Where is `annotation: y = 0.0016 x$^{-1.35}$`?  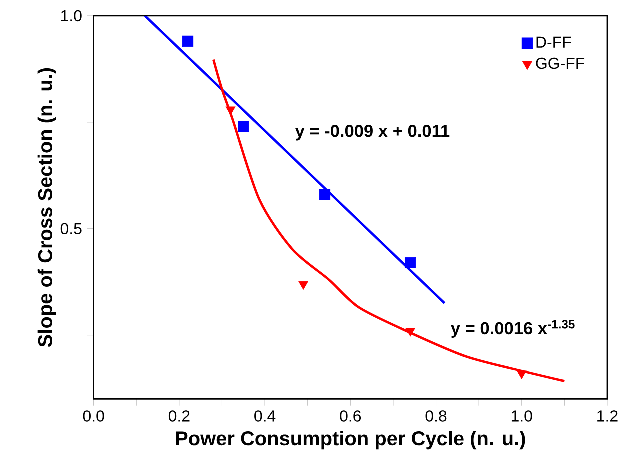 annotation: y = 0.0016 x$^{-1.35}$ is located at coordinates (513, 329).